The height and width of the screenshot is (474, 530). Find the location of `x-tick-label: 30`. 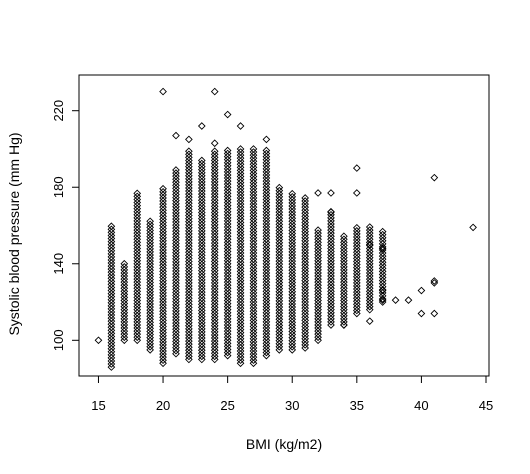

x-tick-label: 30 is located at coordinates (292, 405).